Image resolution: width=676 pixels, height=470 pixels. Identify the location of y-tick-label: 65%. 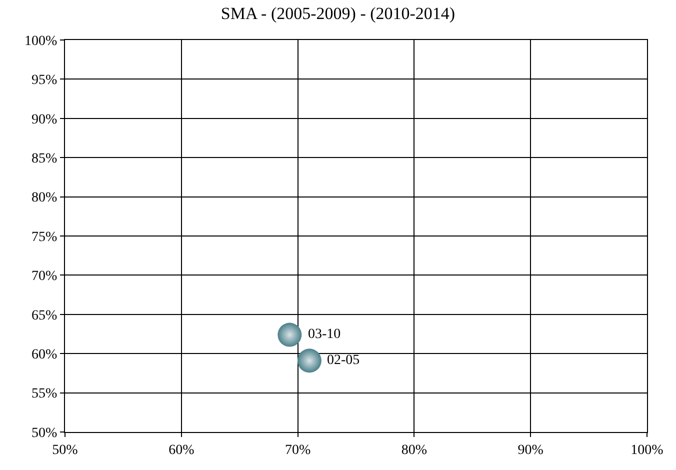
(45, 316).